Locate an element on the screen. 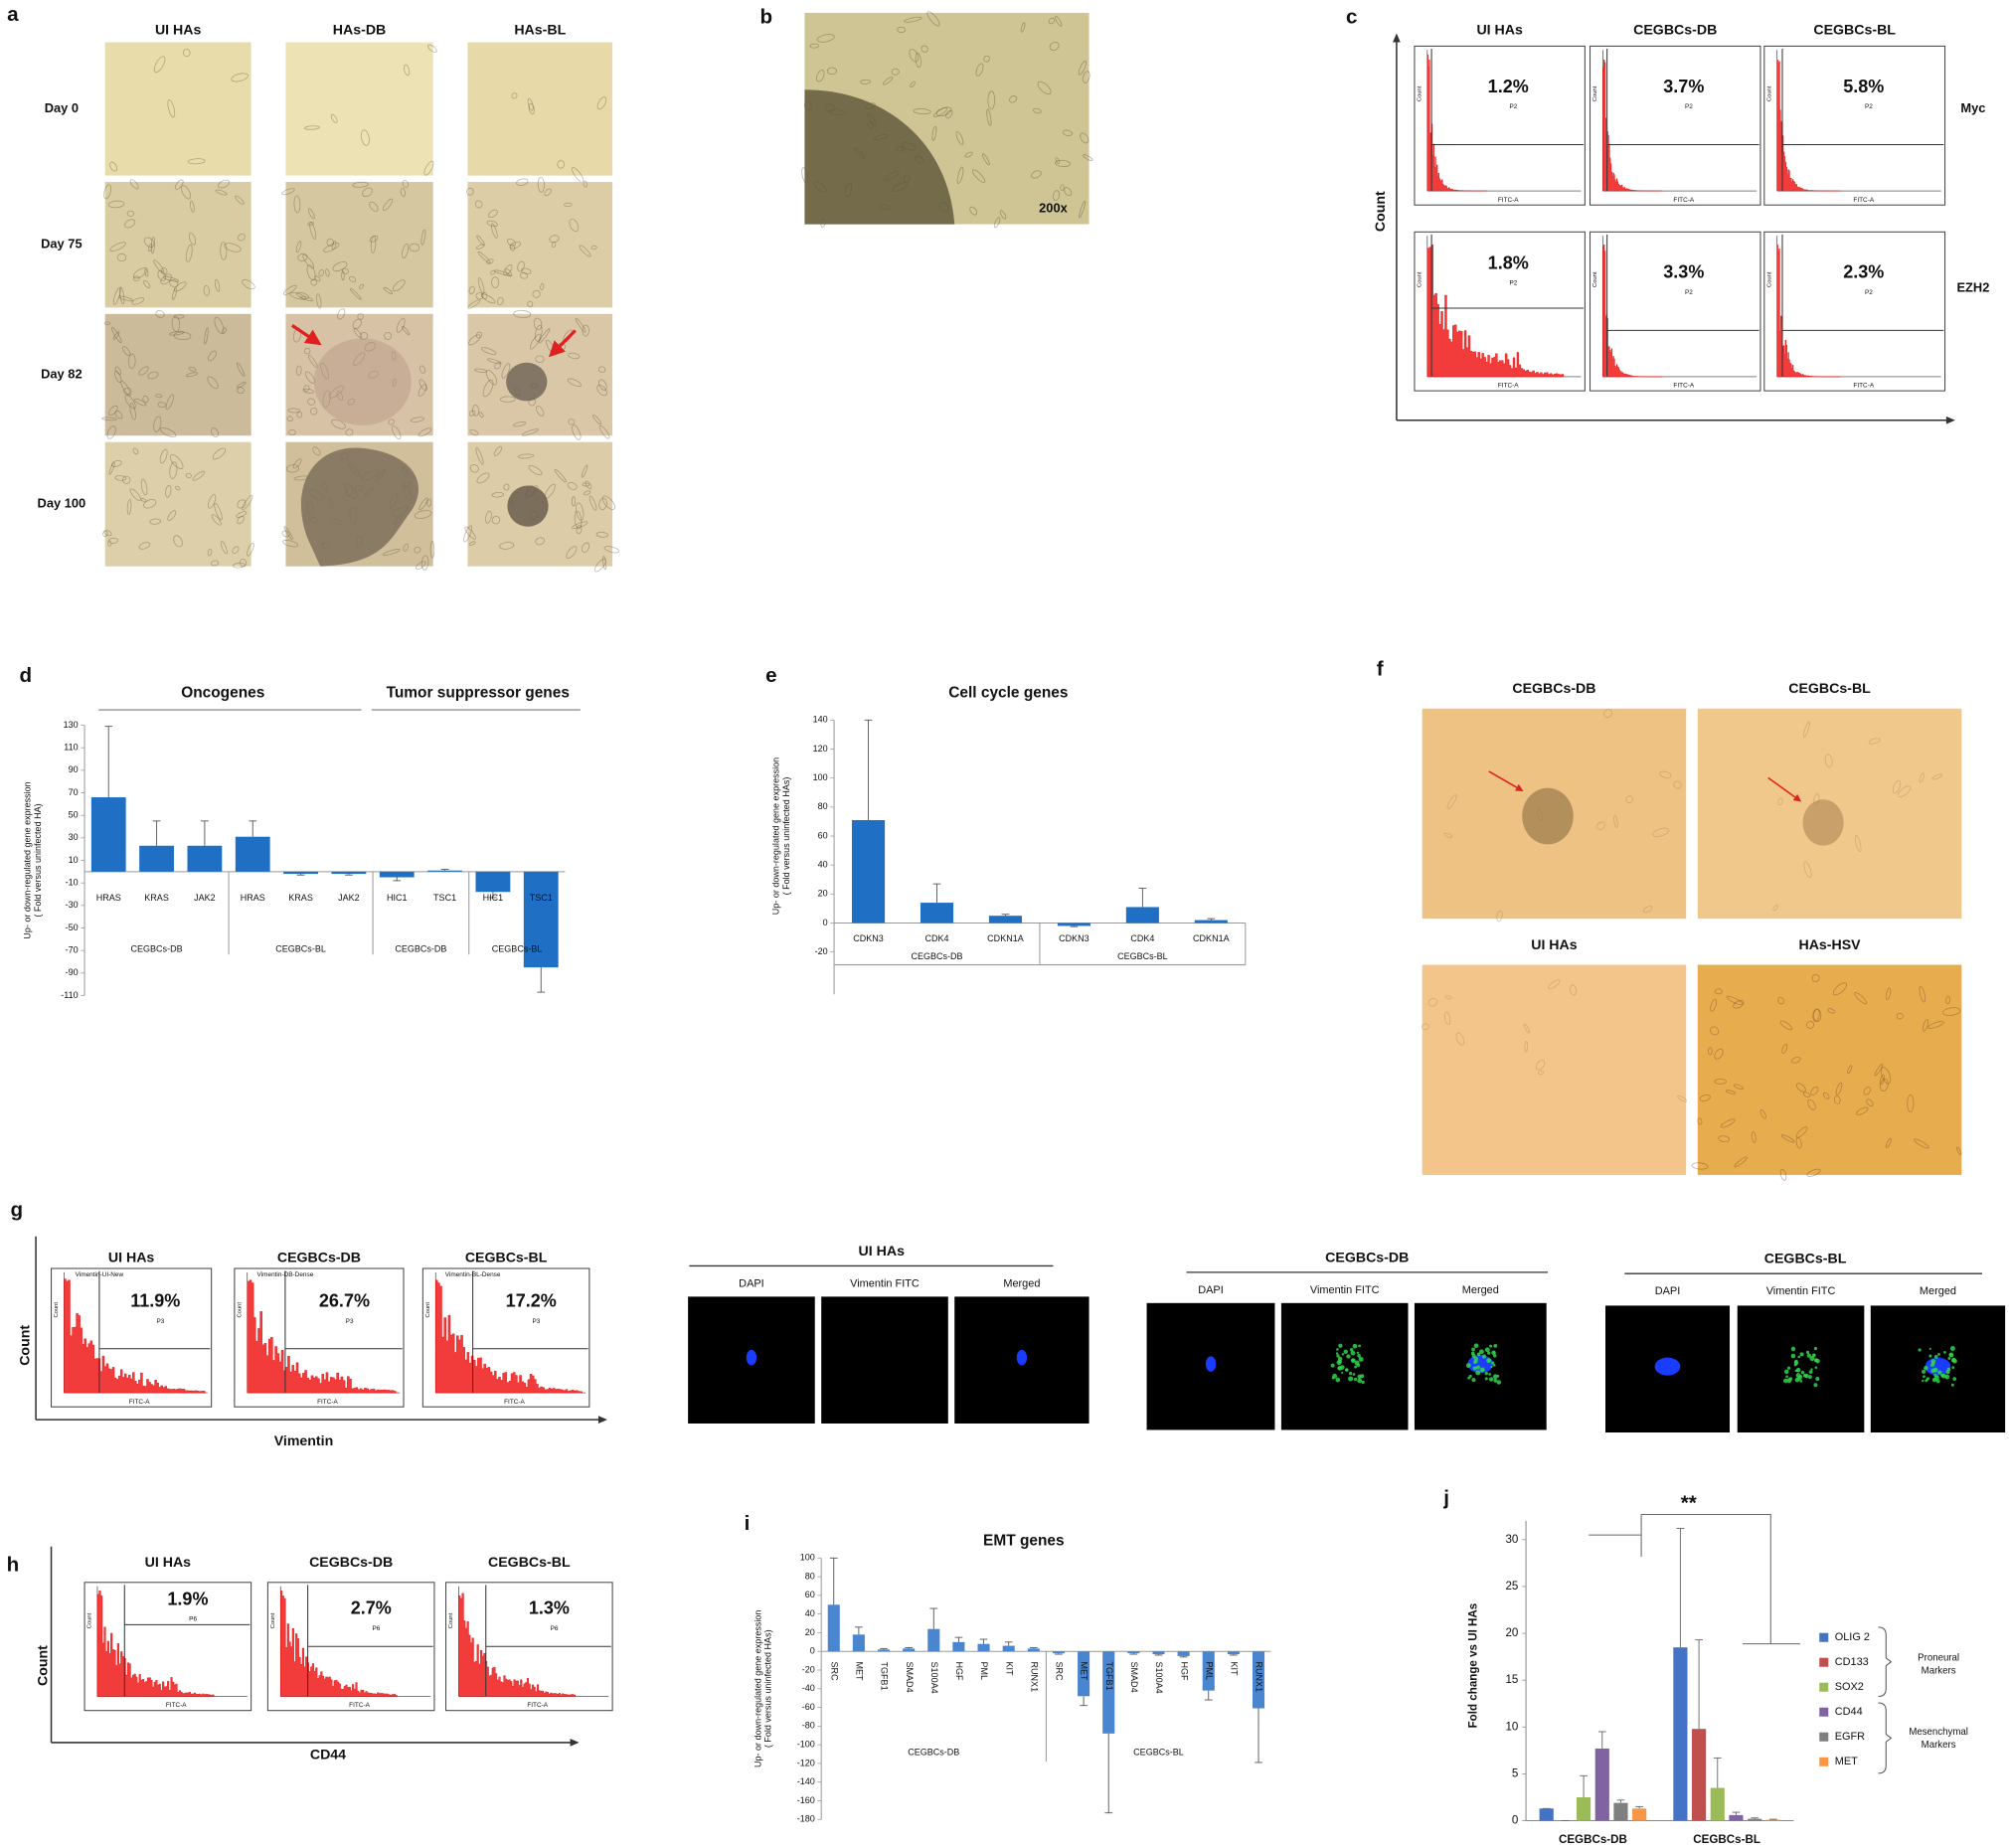 The height and width of the screenshot is (1848, 2009). row-label: Day 75 is located at coordinates (62, 244).